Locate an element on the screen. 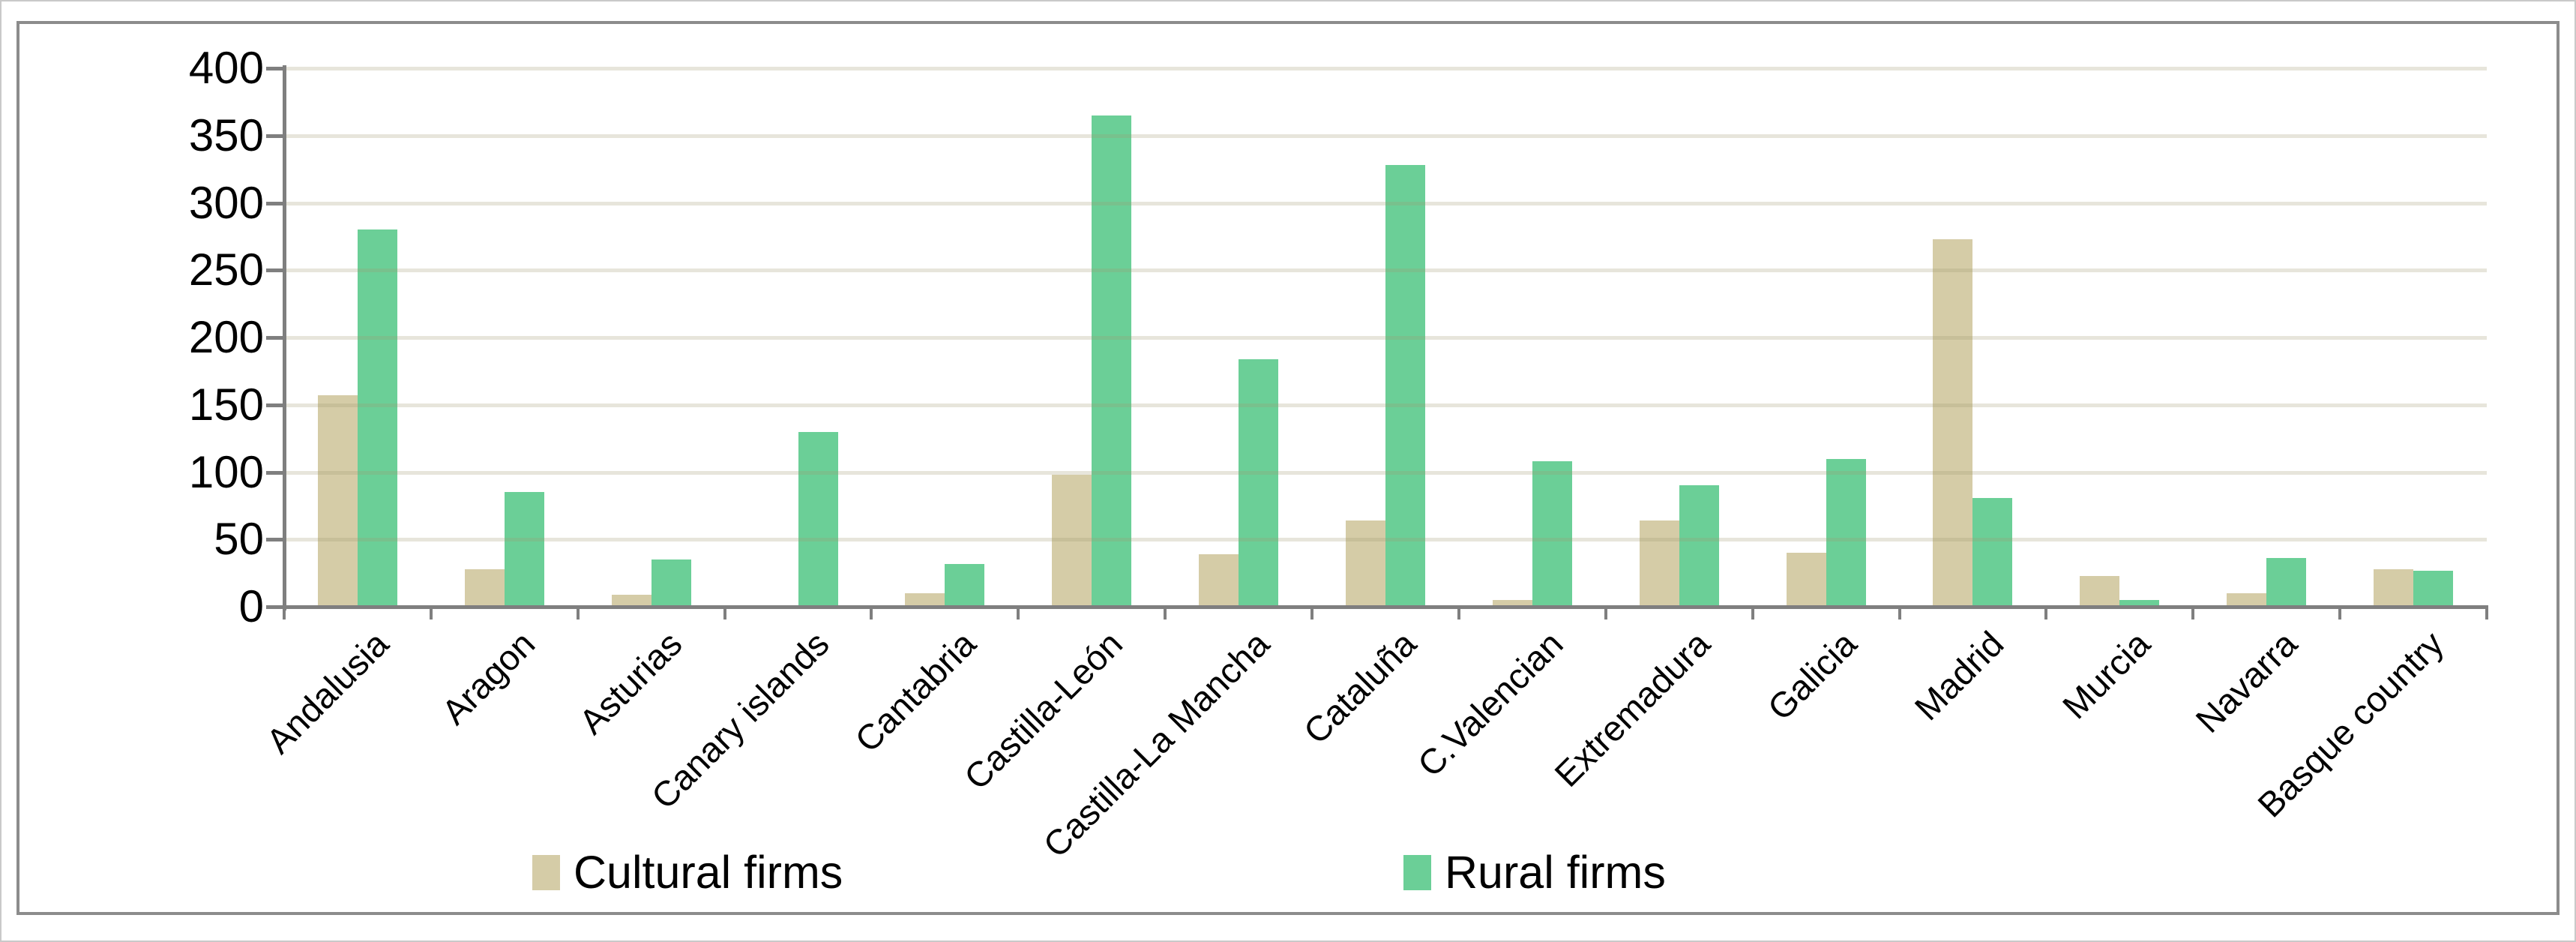 This screenshot has height=942, width=2576. y-axis-label-0: 0 is located at coordinates (251, 606).